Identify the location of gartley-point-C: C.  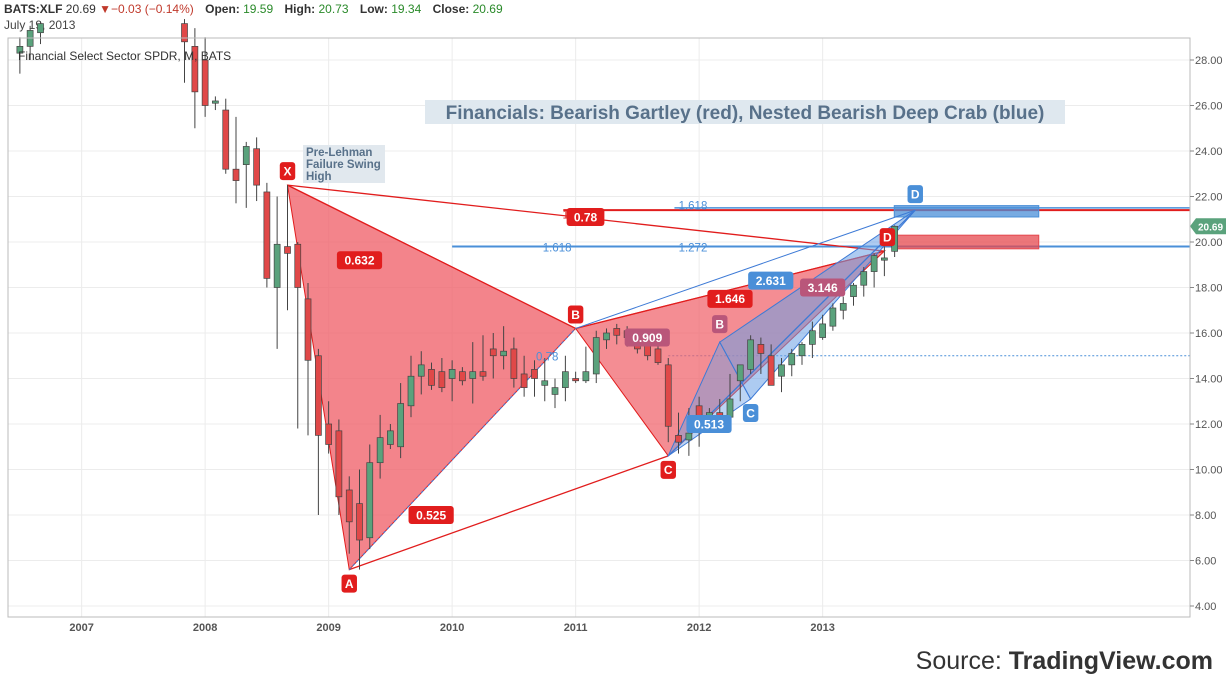
(668, 470).